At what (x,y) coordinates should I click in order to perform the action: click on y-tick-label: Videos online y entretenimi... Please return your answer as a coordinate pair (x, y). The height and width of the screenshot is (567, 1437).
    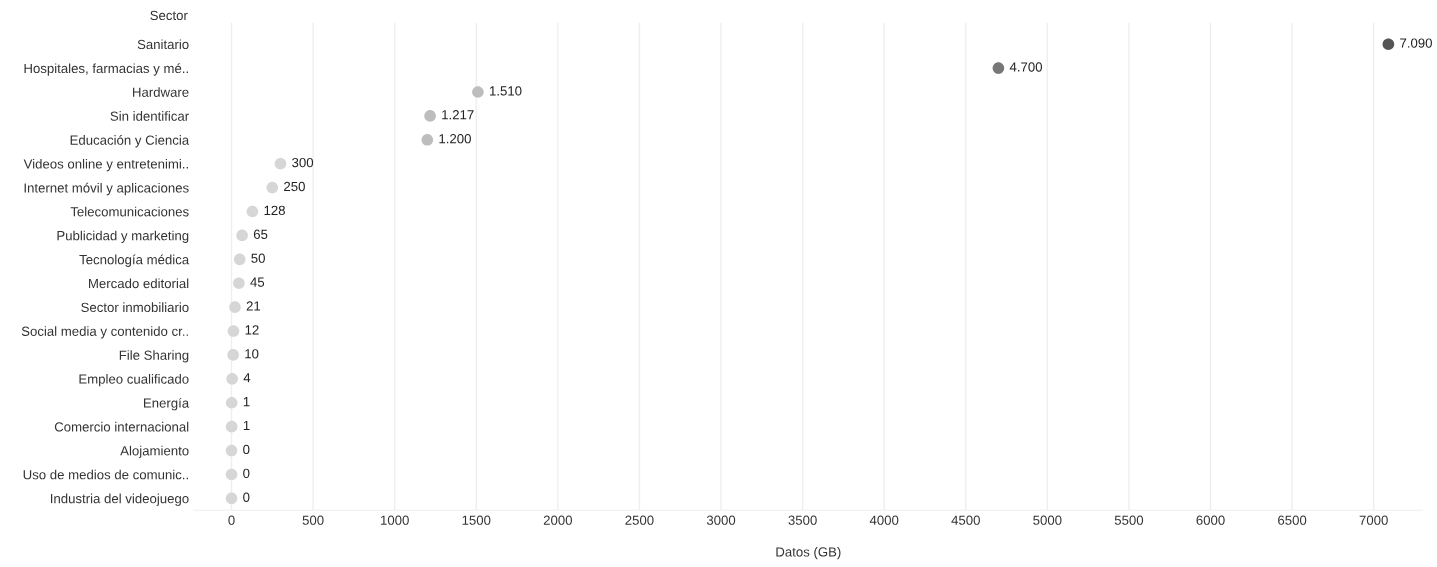
    Looking at the image, I should click on (105, 165).